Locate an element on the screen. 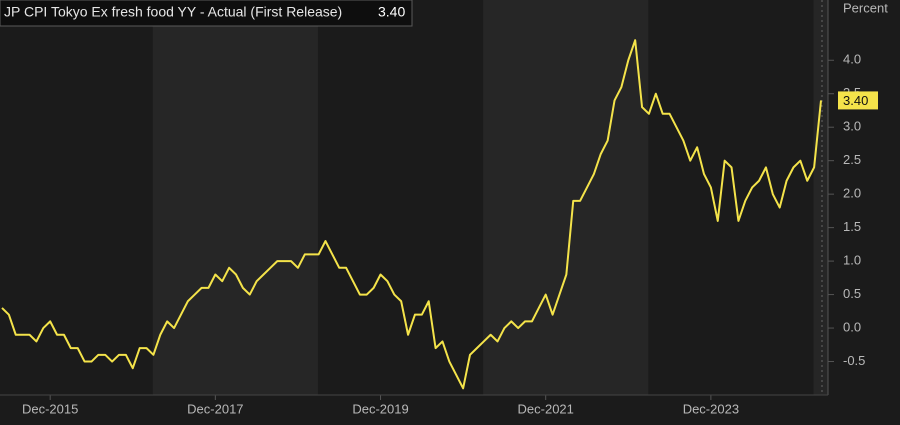 This screenshot has height=425, width=900. y-tick-label: 4.0 is located at coordinates (852, 59).